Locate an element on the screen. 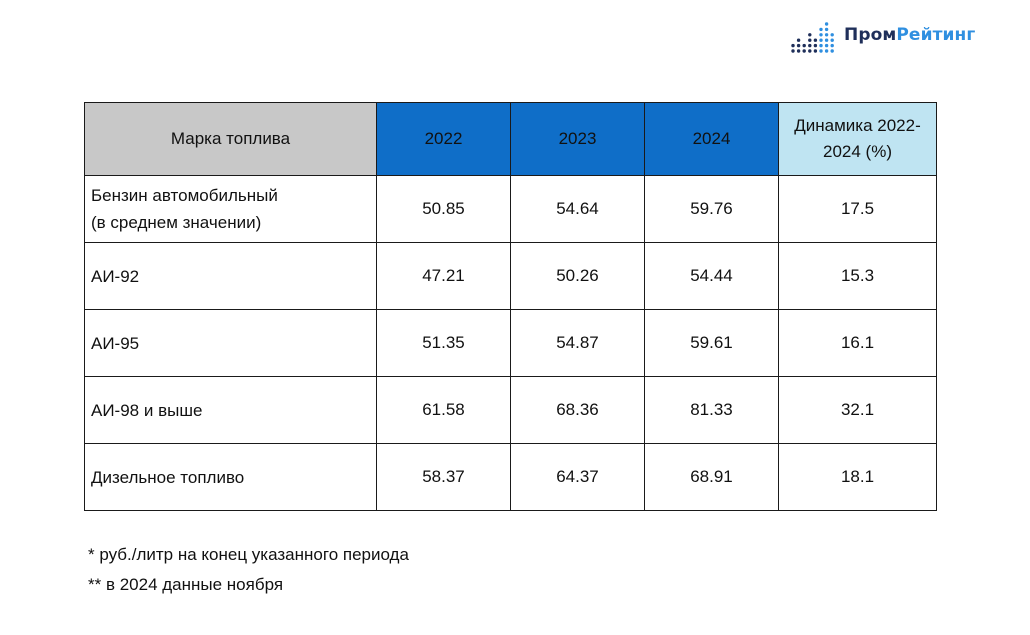  header-fuel-brand: Марка топлива is located at coordinates (230, 139).